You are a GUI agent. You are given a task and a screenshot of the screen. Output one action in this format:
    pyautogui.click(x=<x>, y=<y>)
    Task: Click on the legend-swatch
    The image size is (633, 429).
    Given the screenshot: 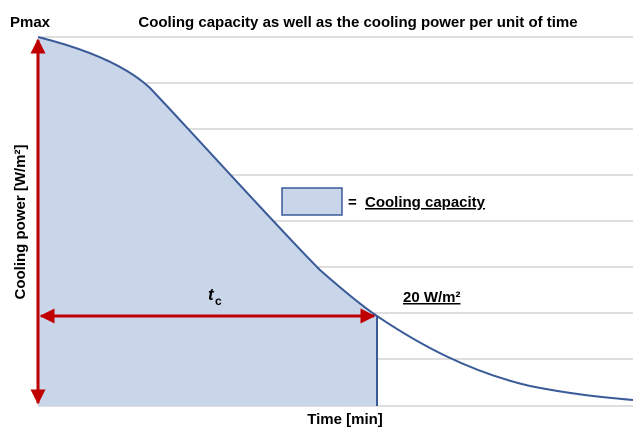 What is the action you would take?
    pyautogui.click(x=312, y=201)
    